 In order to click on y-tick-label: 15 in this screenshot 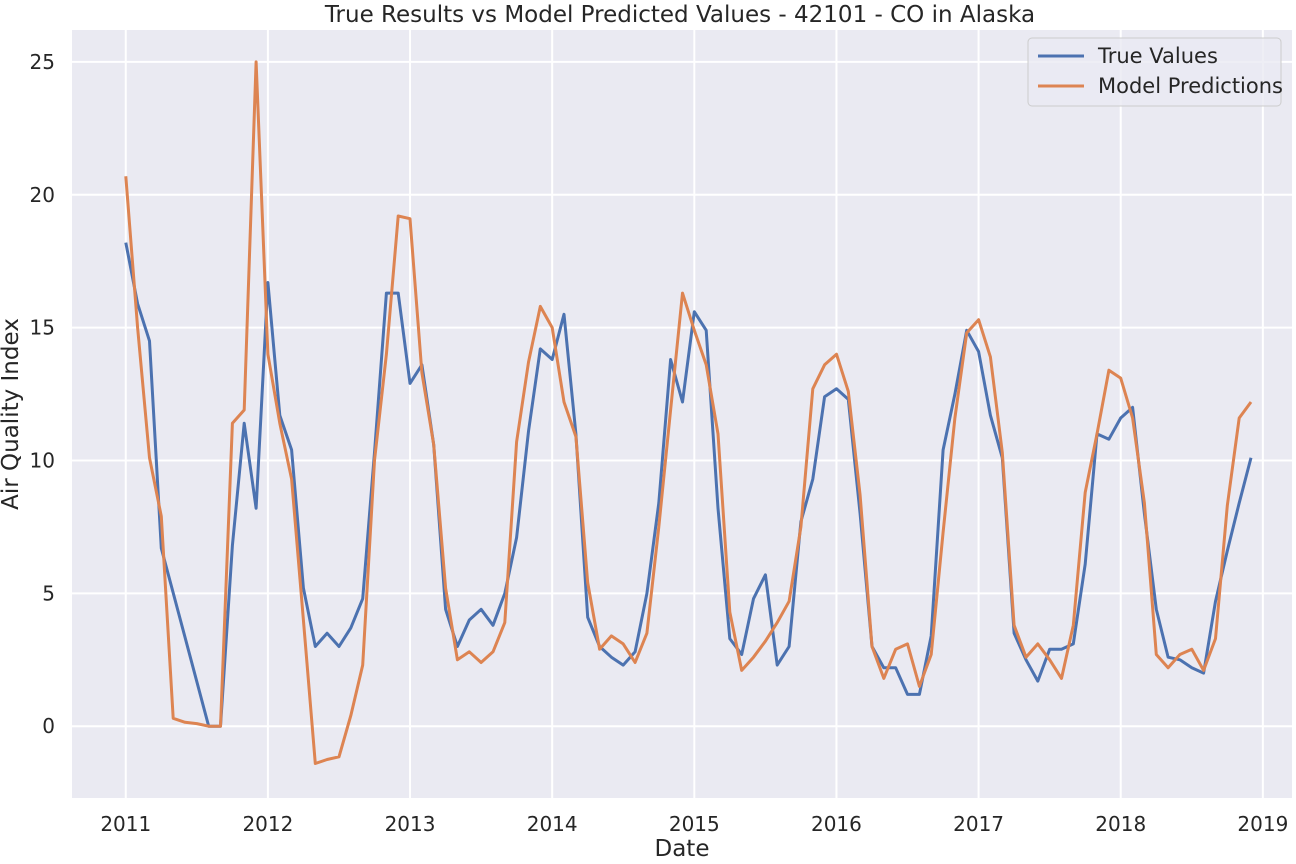, I will do `click(42, 328)`.